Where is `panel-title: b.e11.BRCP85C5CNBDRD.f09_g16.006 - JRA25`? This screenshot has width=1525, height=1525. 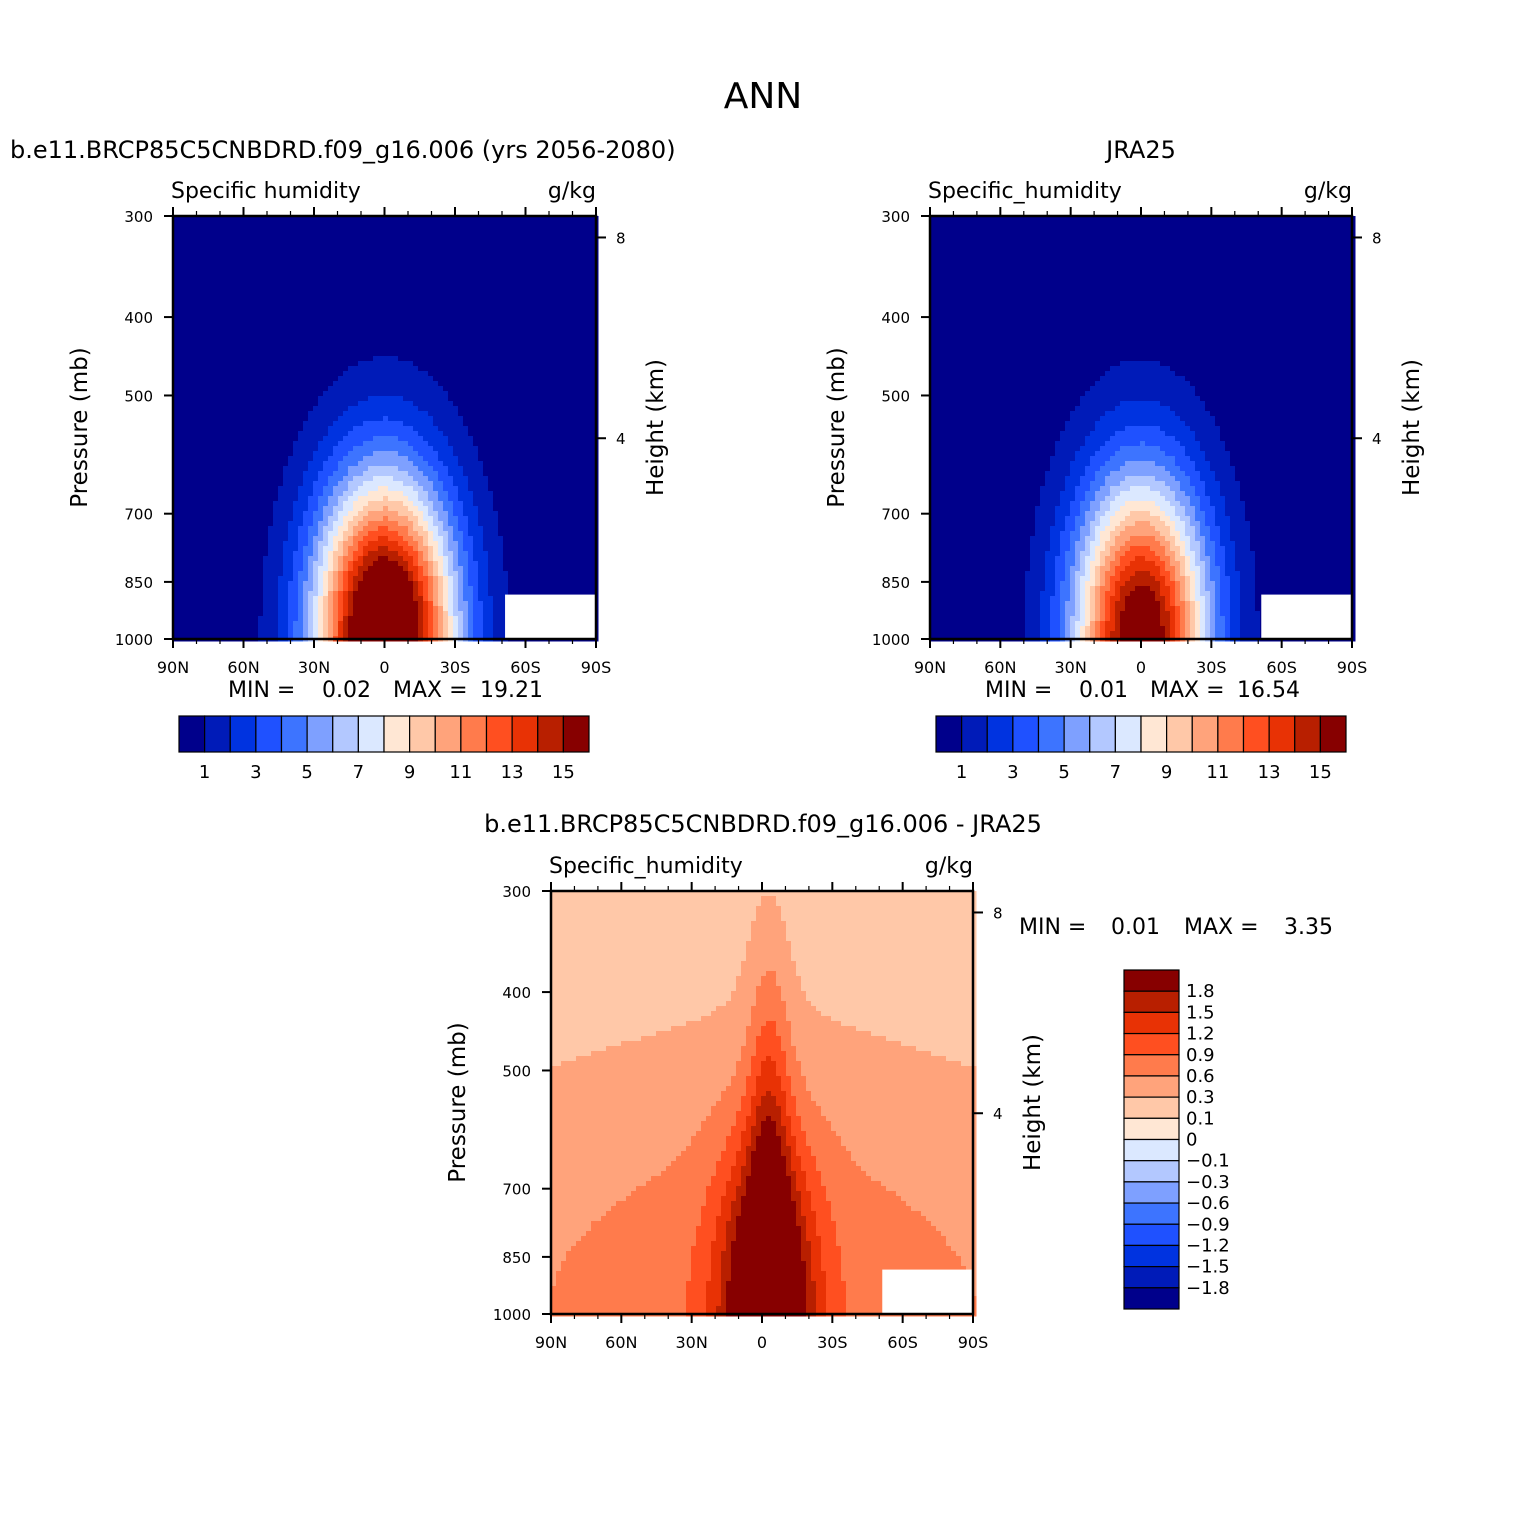 panel-title: b.e11.BRCP85C5CNBDRD.f09_g16.006 - JRA25 is located at coordinates (763, 824).